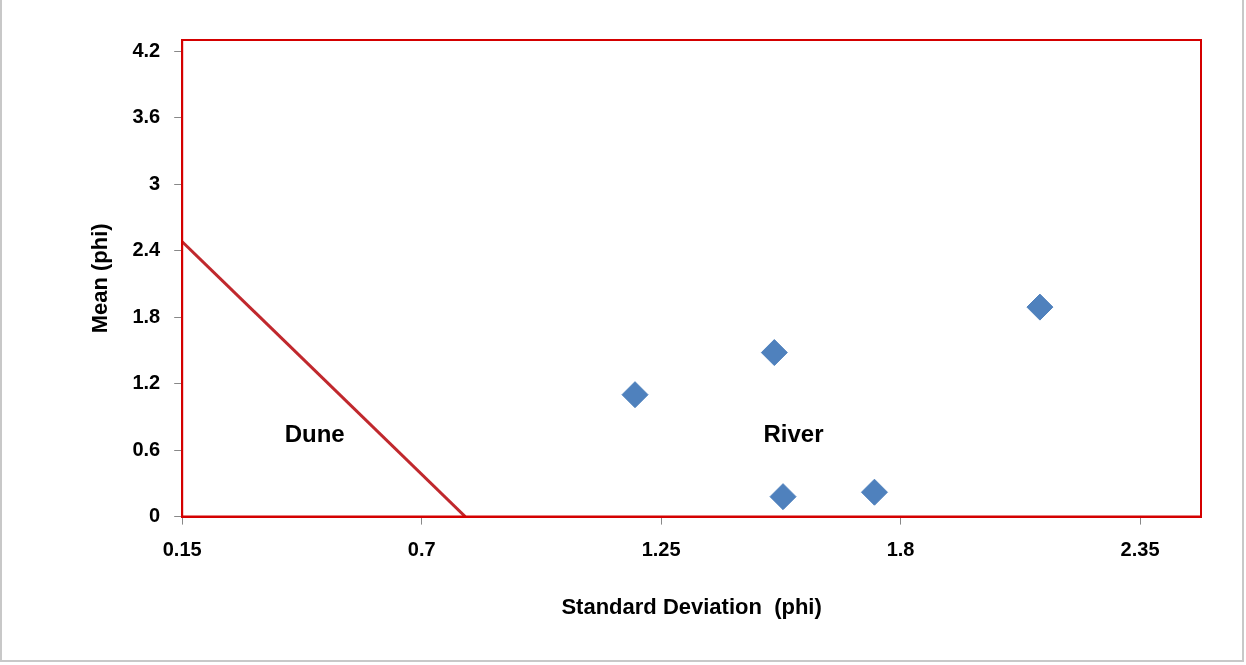 Image resolution: width=1246 pixels, height=665 pixels. Describe the element at coordinates (146, 116) in the screenshot. I see `y-tick-label: 3.6` at that location.